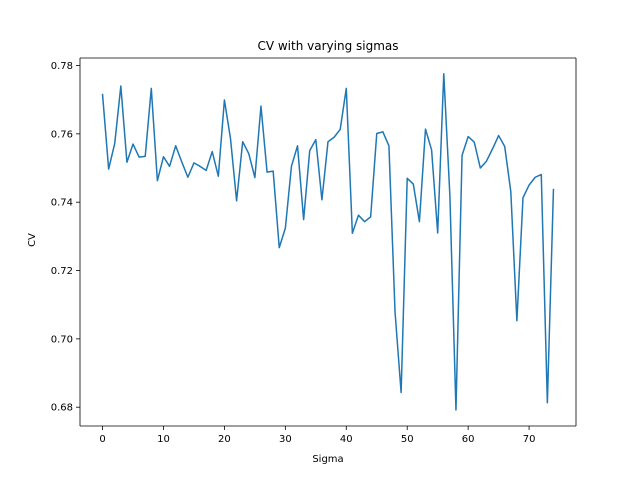 This screenshot has width=640, height=478. What do you see at coordinates (102, 439) in the screenshot?
I see `x-tick-label: 0` at bounding box center [102, 439].